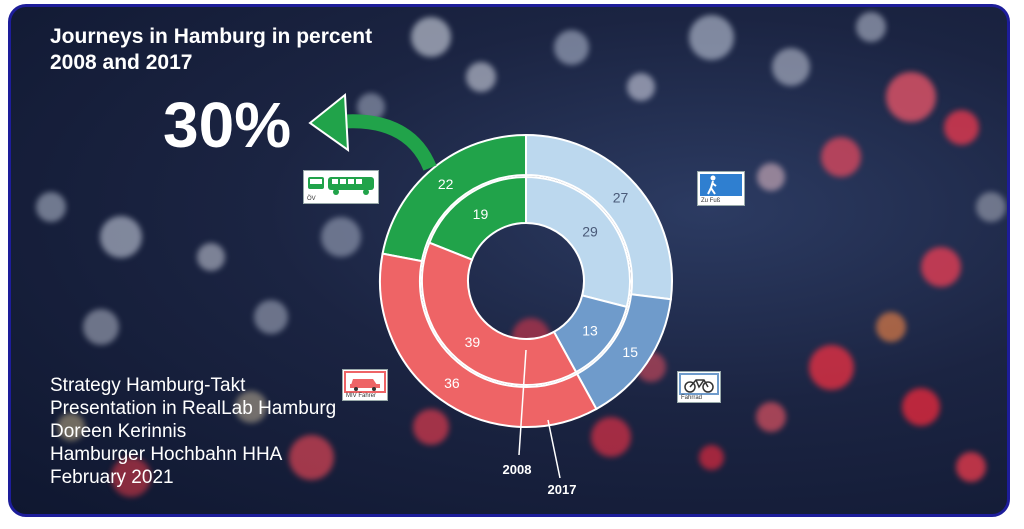 The height and width of the screenshot is (529, 1024). Describe the element at coordinates (365, 385) in the screenshot. I see `car-icon: MIV Fahrer` at that location.